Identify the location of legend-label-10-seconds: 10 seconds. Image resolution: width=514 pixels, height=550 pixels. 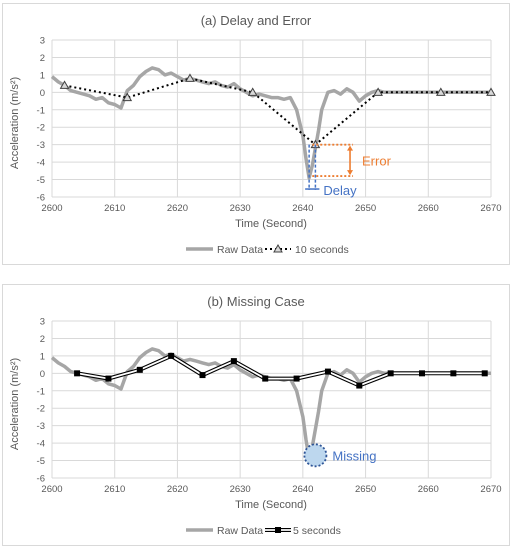
(322, 250).